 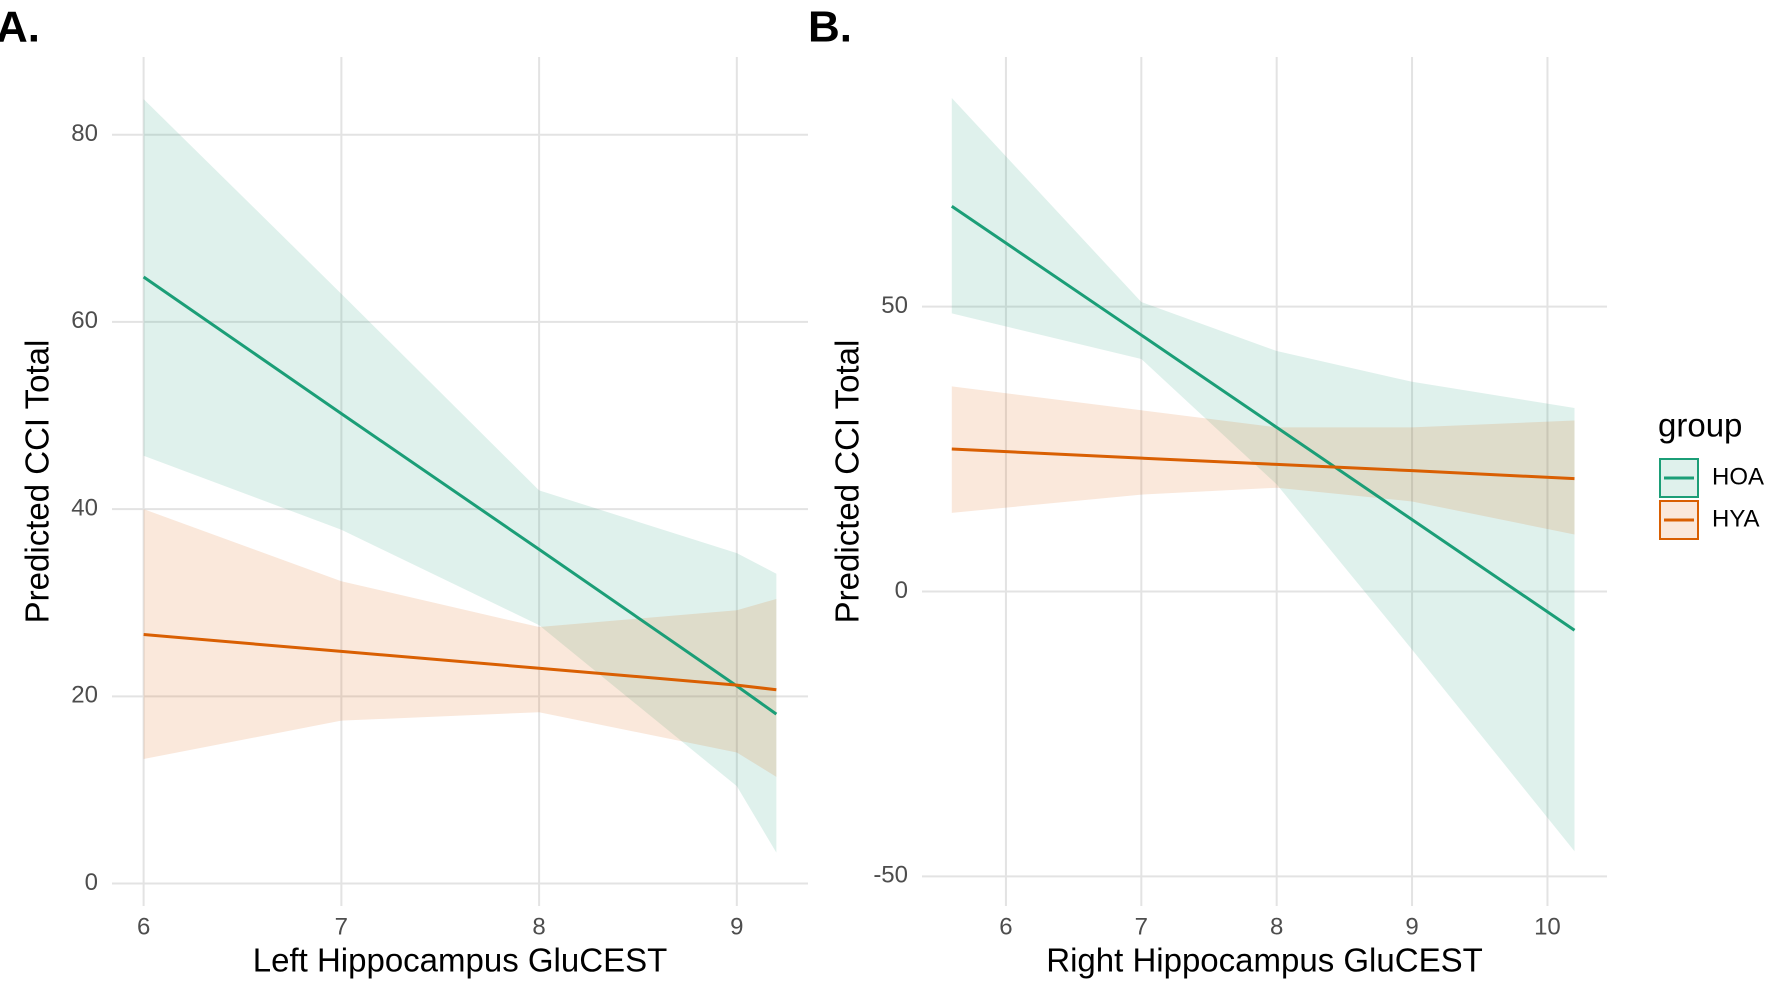 What do you see at coordinates (1700, 425) in the screenshot?
I see `legend-title: group` at bounding box center [1700, 425].